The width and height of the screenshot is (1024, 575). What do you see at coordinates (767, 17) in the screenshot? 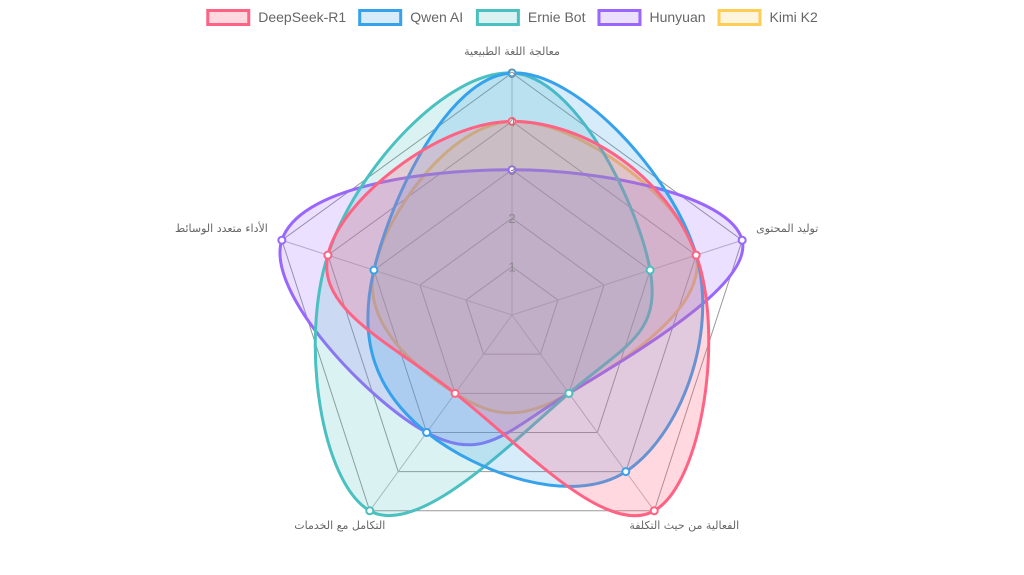
I see `legend-item-kimi-k2: Kimi K2` at bounding box center [767, 17].